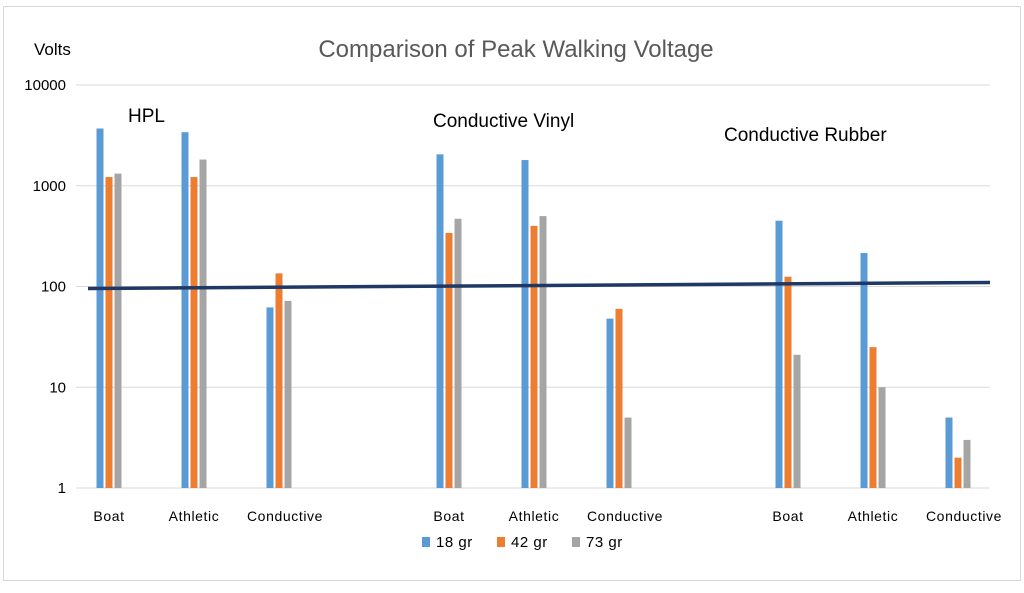  What do you see at coordinates (57, 387) in the screenshot?
I see `y-tick-label: 10` at bounding box center [57, 387].